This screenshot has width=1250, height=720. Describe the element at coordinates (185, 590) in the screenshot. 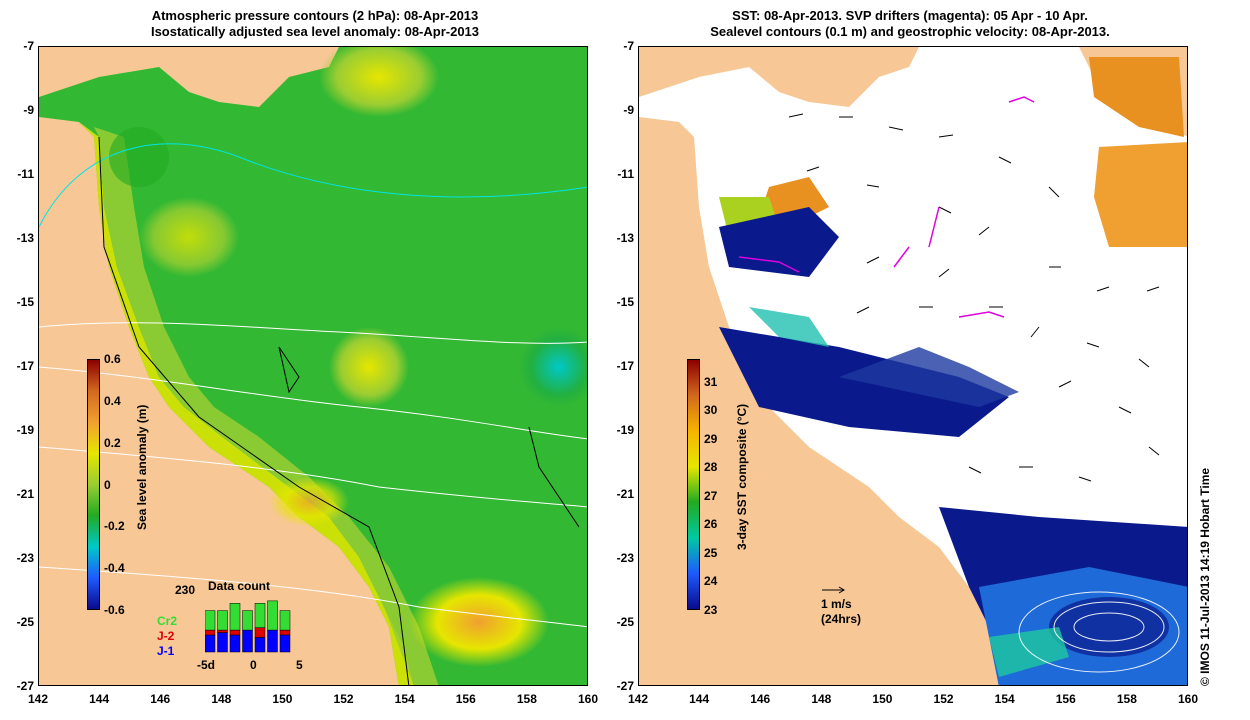

I see `data-count-max-label: 230` at that location.